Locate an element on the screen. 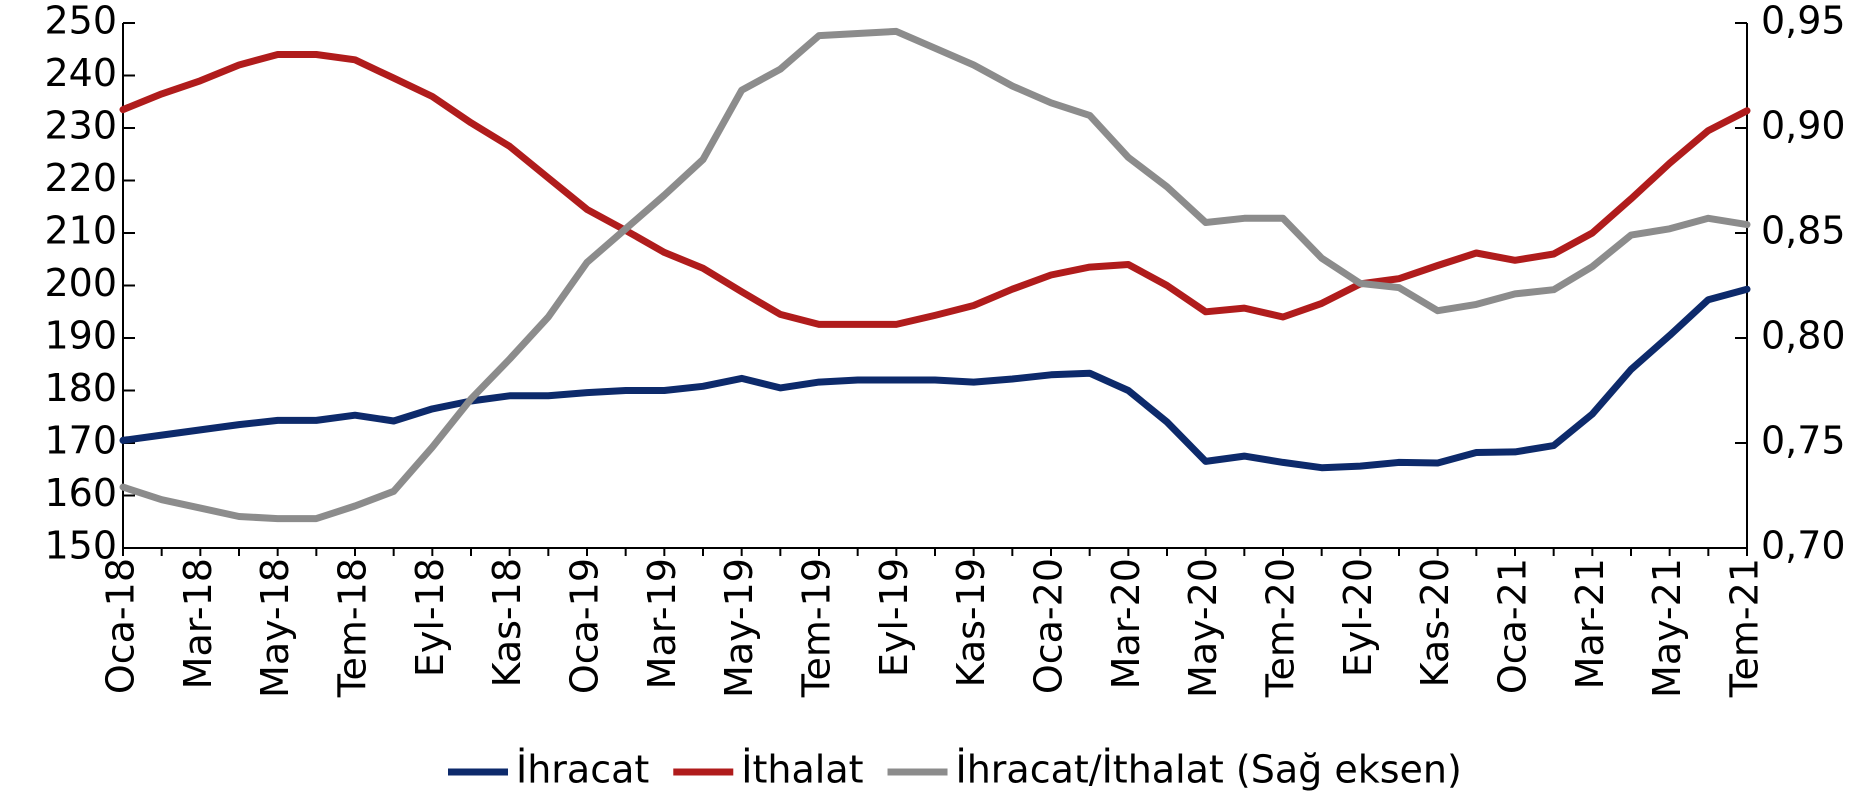  y2-tick-label: 0,95 is located at coordinates (1803, 21).